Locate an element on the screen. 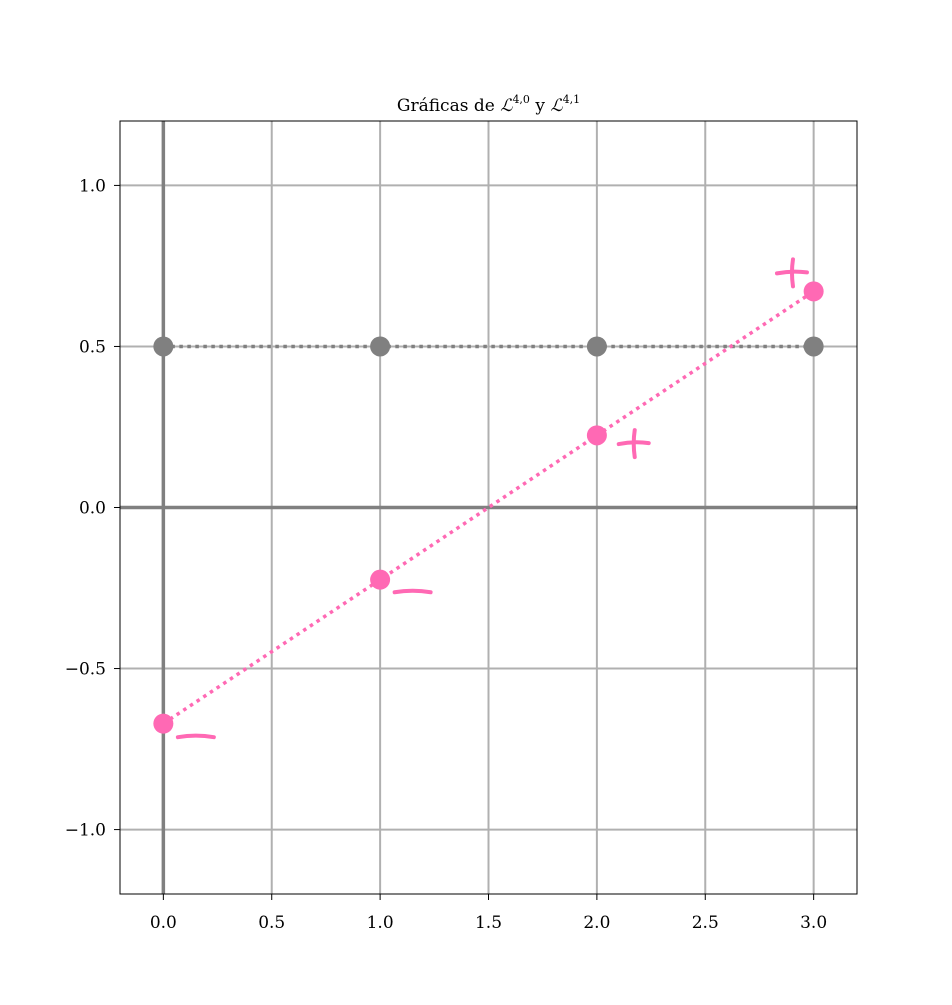  x-tick-label: 3.0 is located at coordinates (813, 923).